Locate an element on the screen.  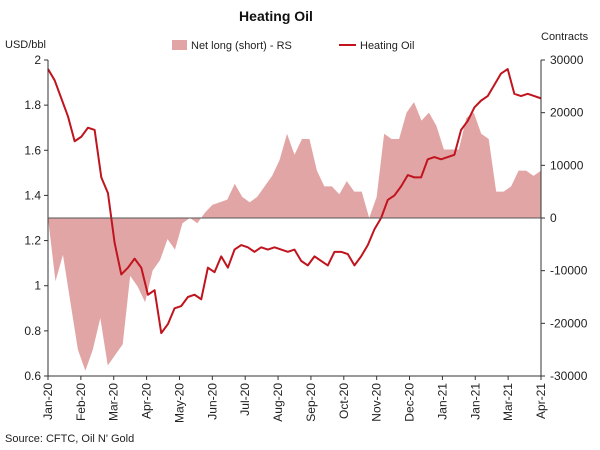
left-tick-label: 0.8 is located at coordinates (32, 331).